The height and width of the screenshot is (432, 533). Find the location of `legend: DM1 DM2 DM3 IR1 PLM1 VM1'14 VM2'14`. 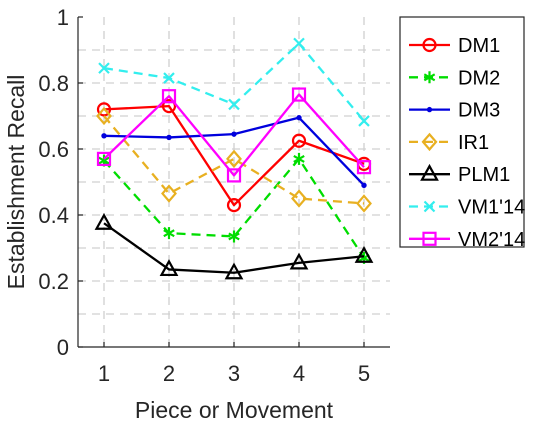

legend: DM1 DM2 DM3 IR1 PLM1 VM1'14 VM2'14 is located at coordinates (462, 133).